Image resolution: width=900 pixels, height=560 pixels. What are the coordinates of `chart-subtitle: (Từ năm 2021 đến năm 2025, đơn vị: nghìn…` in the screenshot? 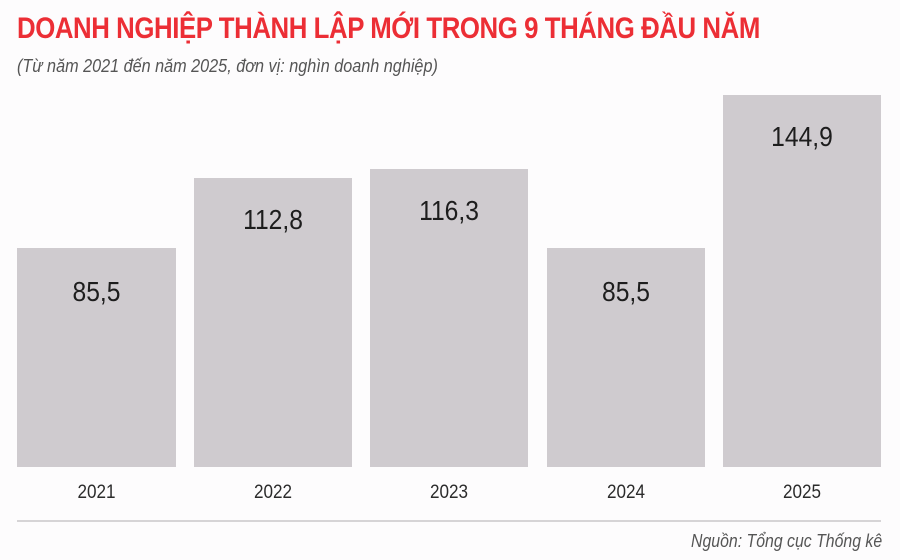 It's located at (227, 66).